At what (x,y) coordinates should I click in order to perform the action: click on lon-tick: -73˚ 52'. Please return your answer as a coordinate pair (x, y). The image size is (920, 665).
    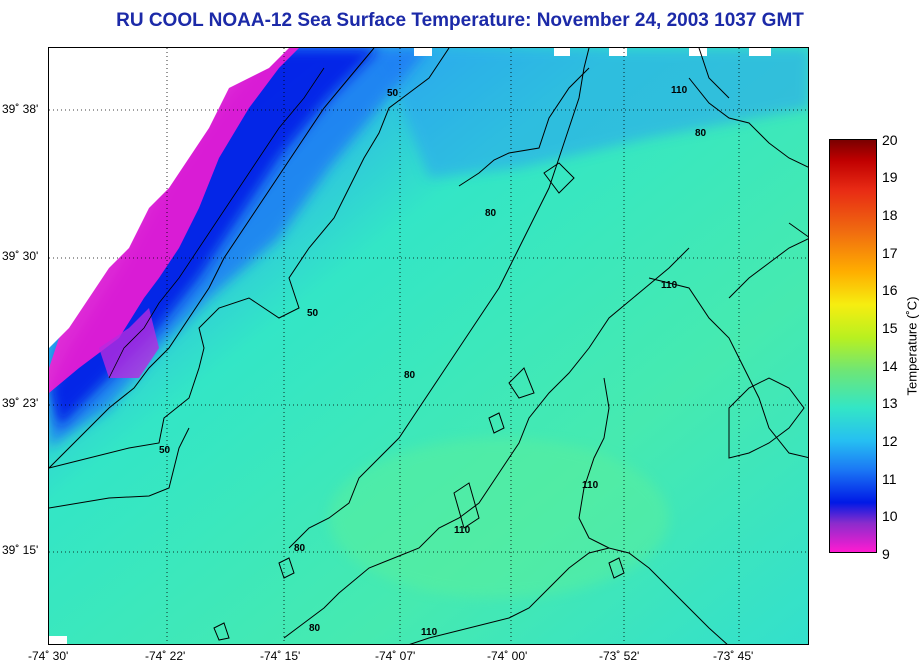
    Looking at the image, I should click on (619, 656).